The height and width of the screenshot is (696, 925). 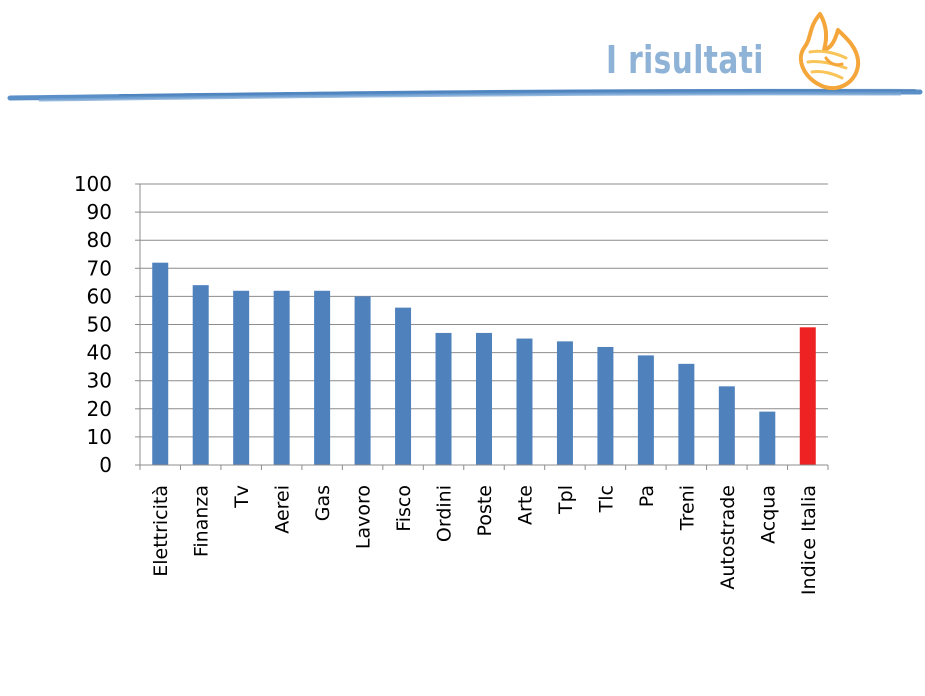 What do you see at coordinates (99, 437) in the screenshot?
I see `y-tick-label: 10` at bounding box center [99, 437].